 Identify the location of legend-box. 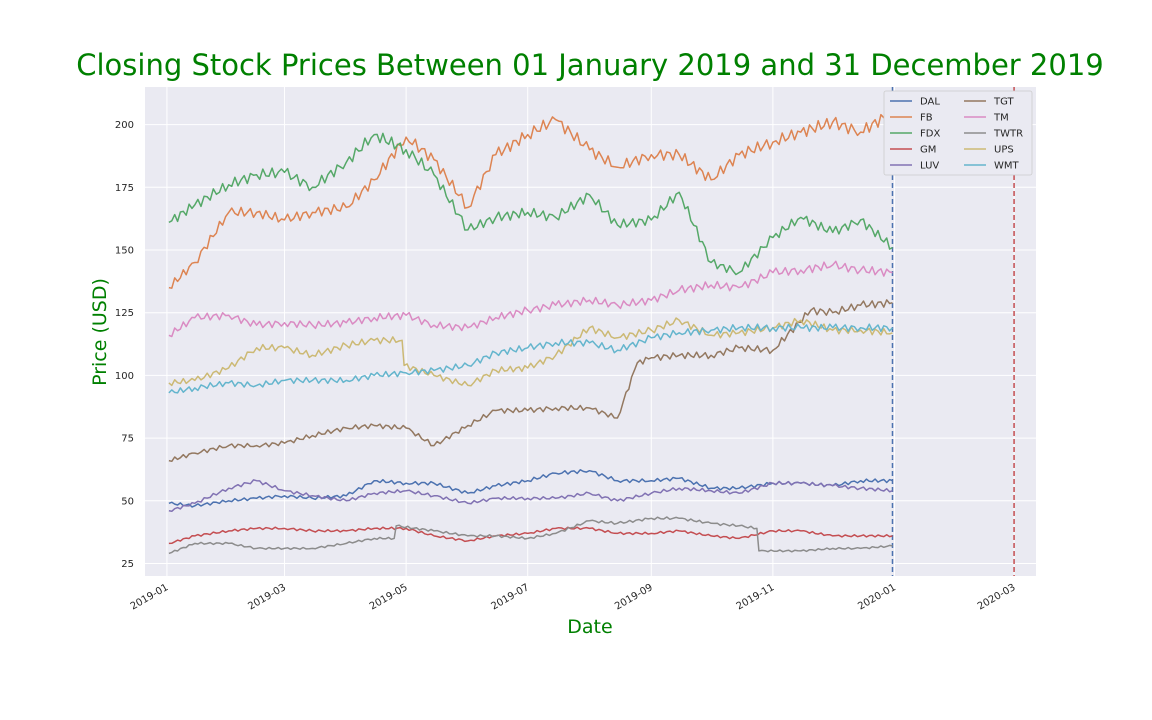
(958, 133).